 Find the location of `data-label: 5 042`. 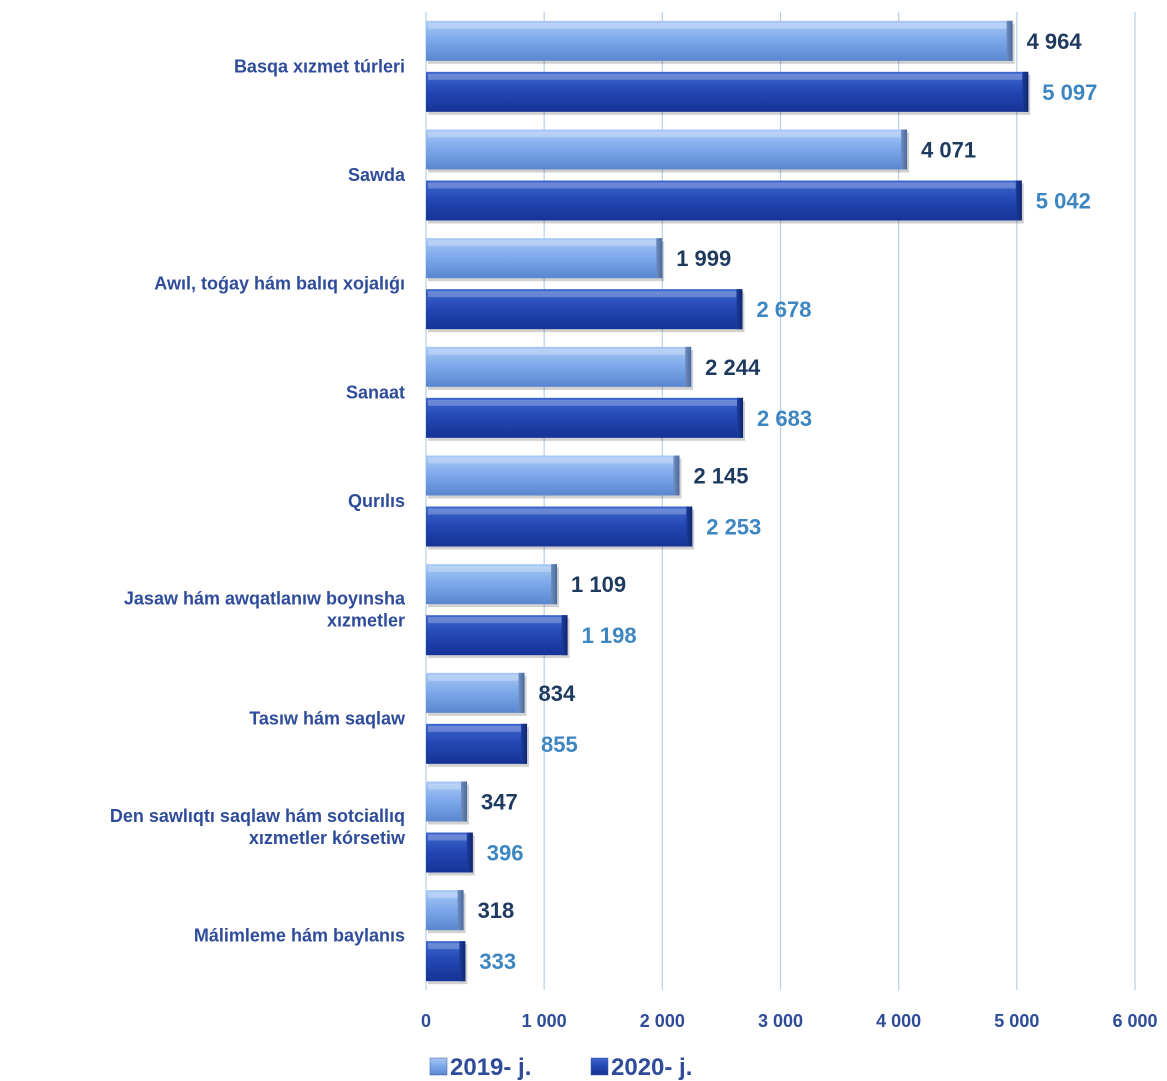

data-label: 5 042 is located at coordinates (1063, 201).